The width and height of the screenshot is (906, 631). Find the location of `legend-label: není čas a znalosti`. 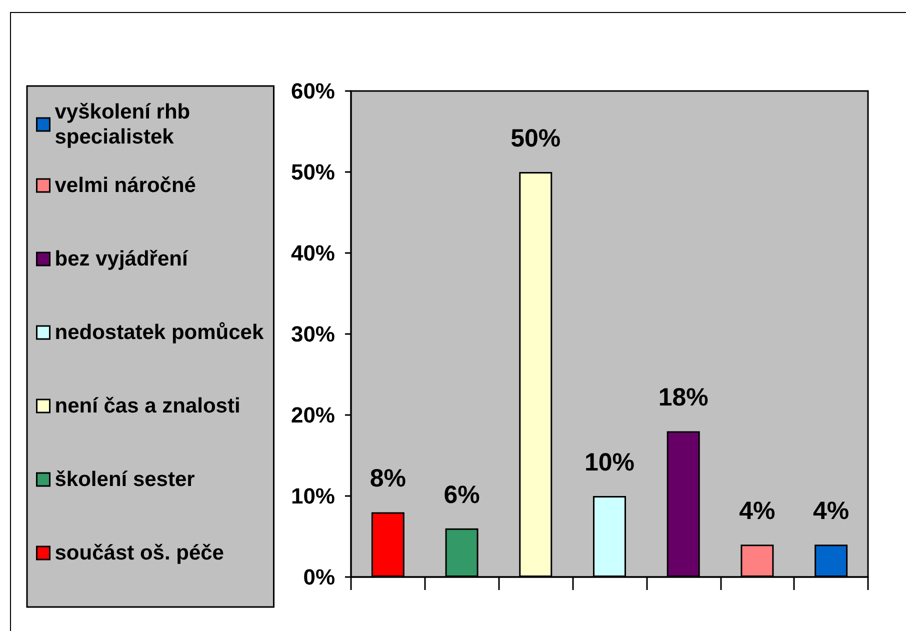

legend-label: není čas a znalosti is located at coordinates (147, 406).